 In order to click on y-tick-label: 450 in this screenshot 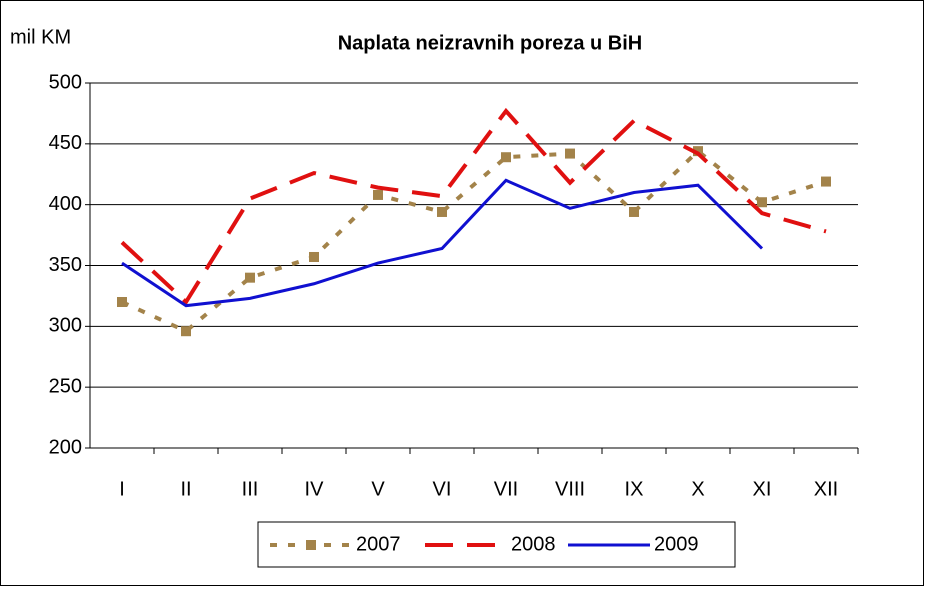, I will do `click(65, 143)`.